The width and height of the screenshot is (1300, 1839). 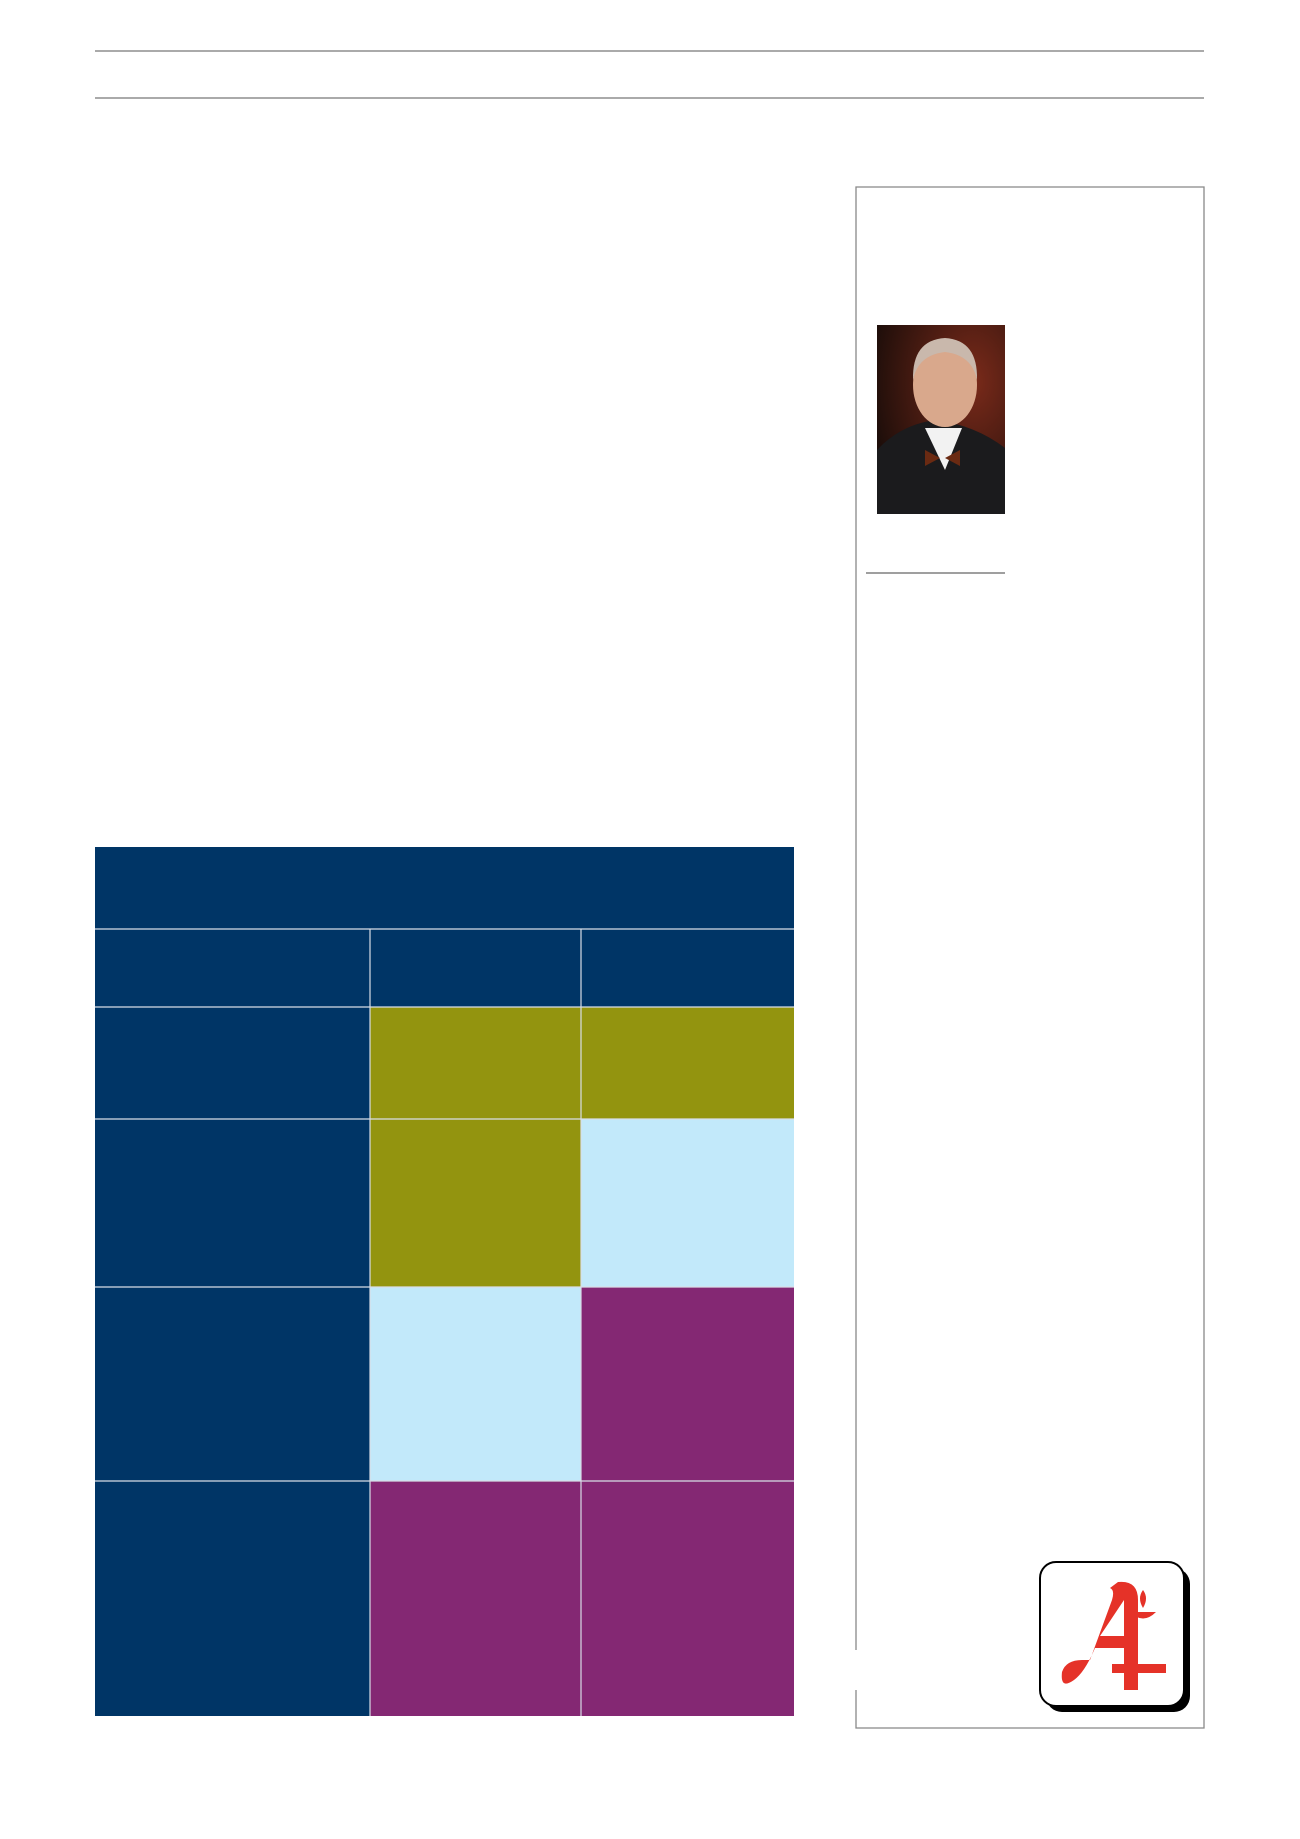 What do you see at coordinates (945, 385) in the screenshot?
I see `face` at bounding box center [945, 385].